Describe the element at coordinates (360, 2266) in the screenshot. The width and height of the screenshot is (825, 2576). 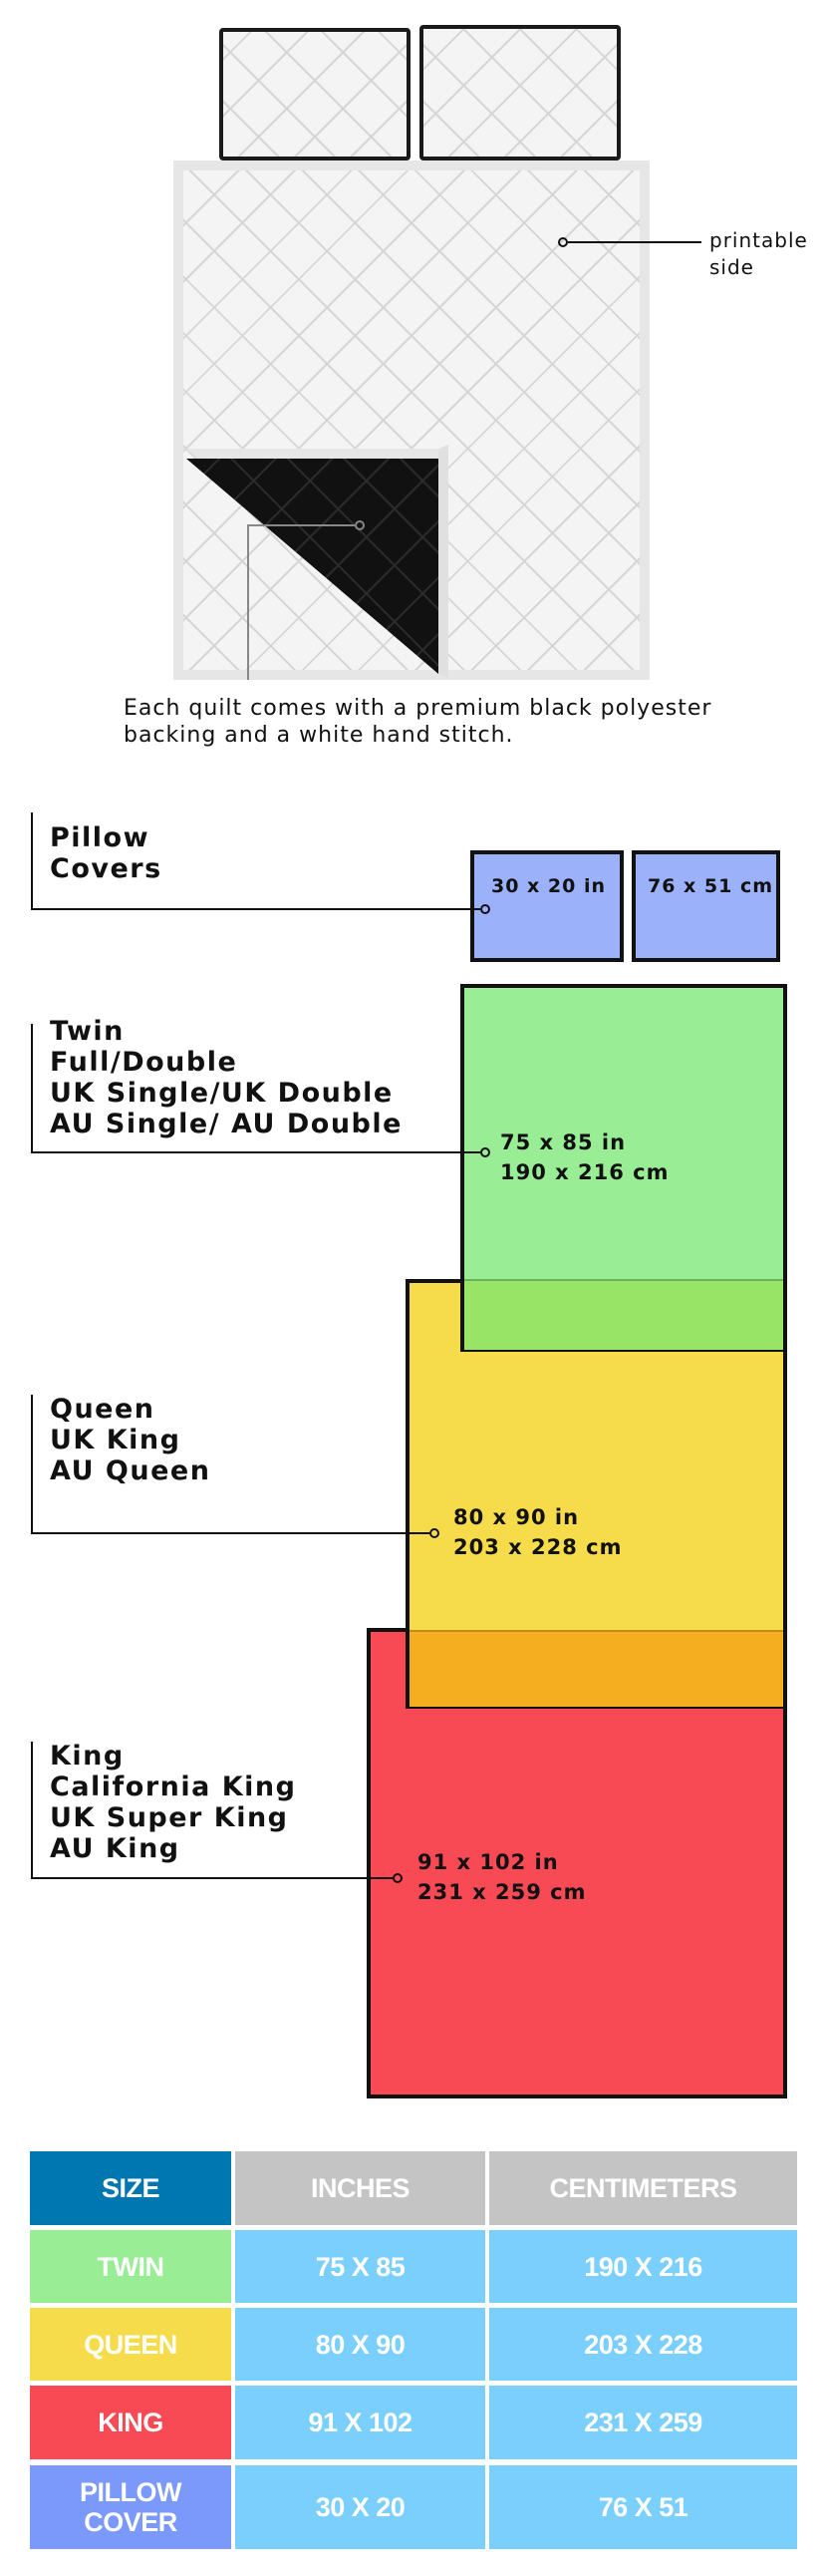
I see `inches-cell: 75 X 85` at that location.